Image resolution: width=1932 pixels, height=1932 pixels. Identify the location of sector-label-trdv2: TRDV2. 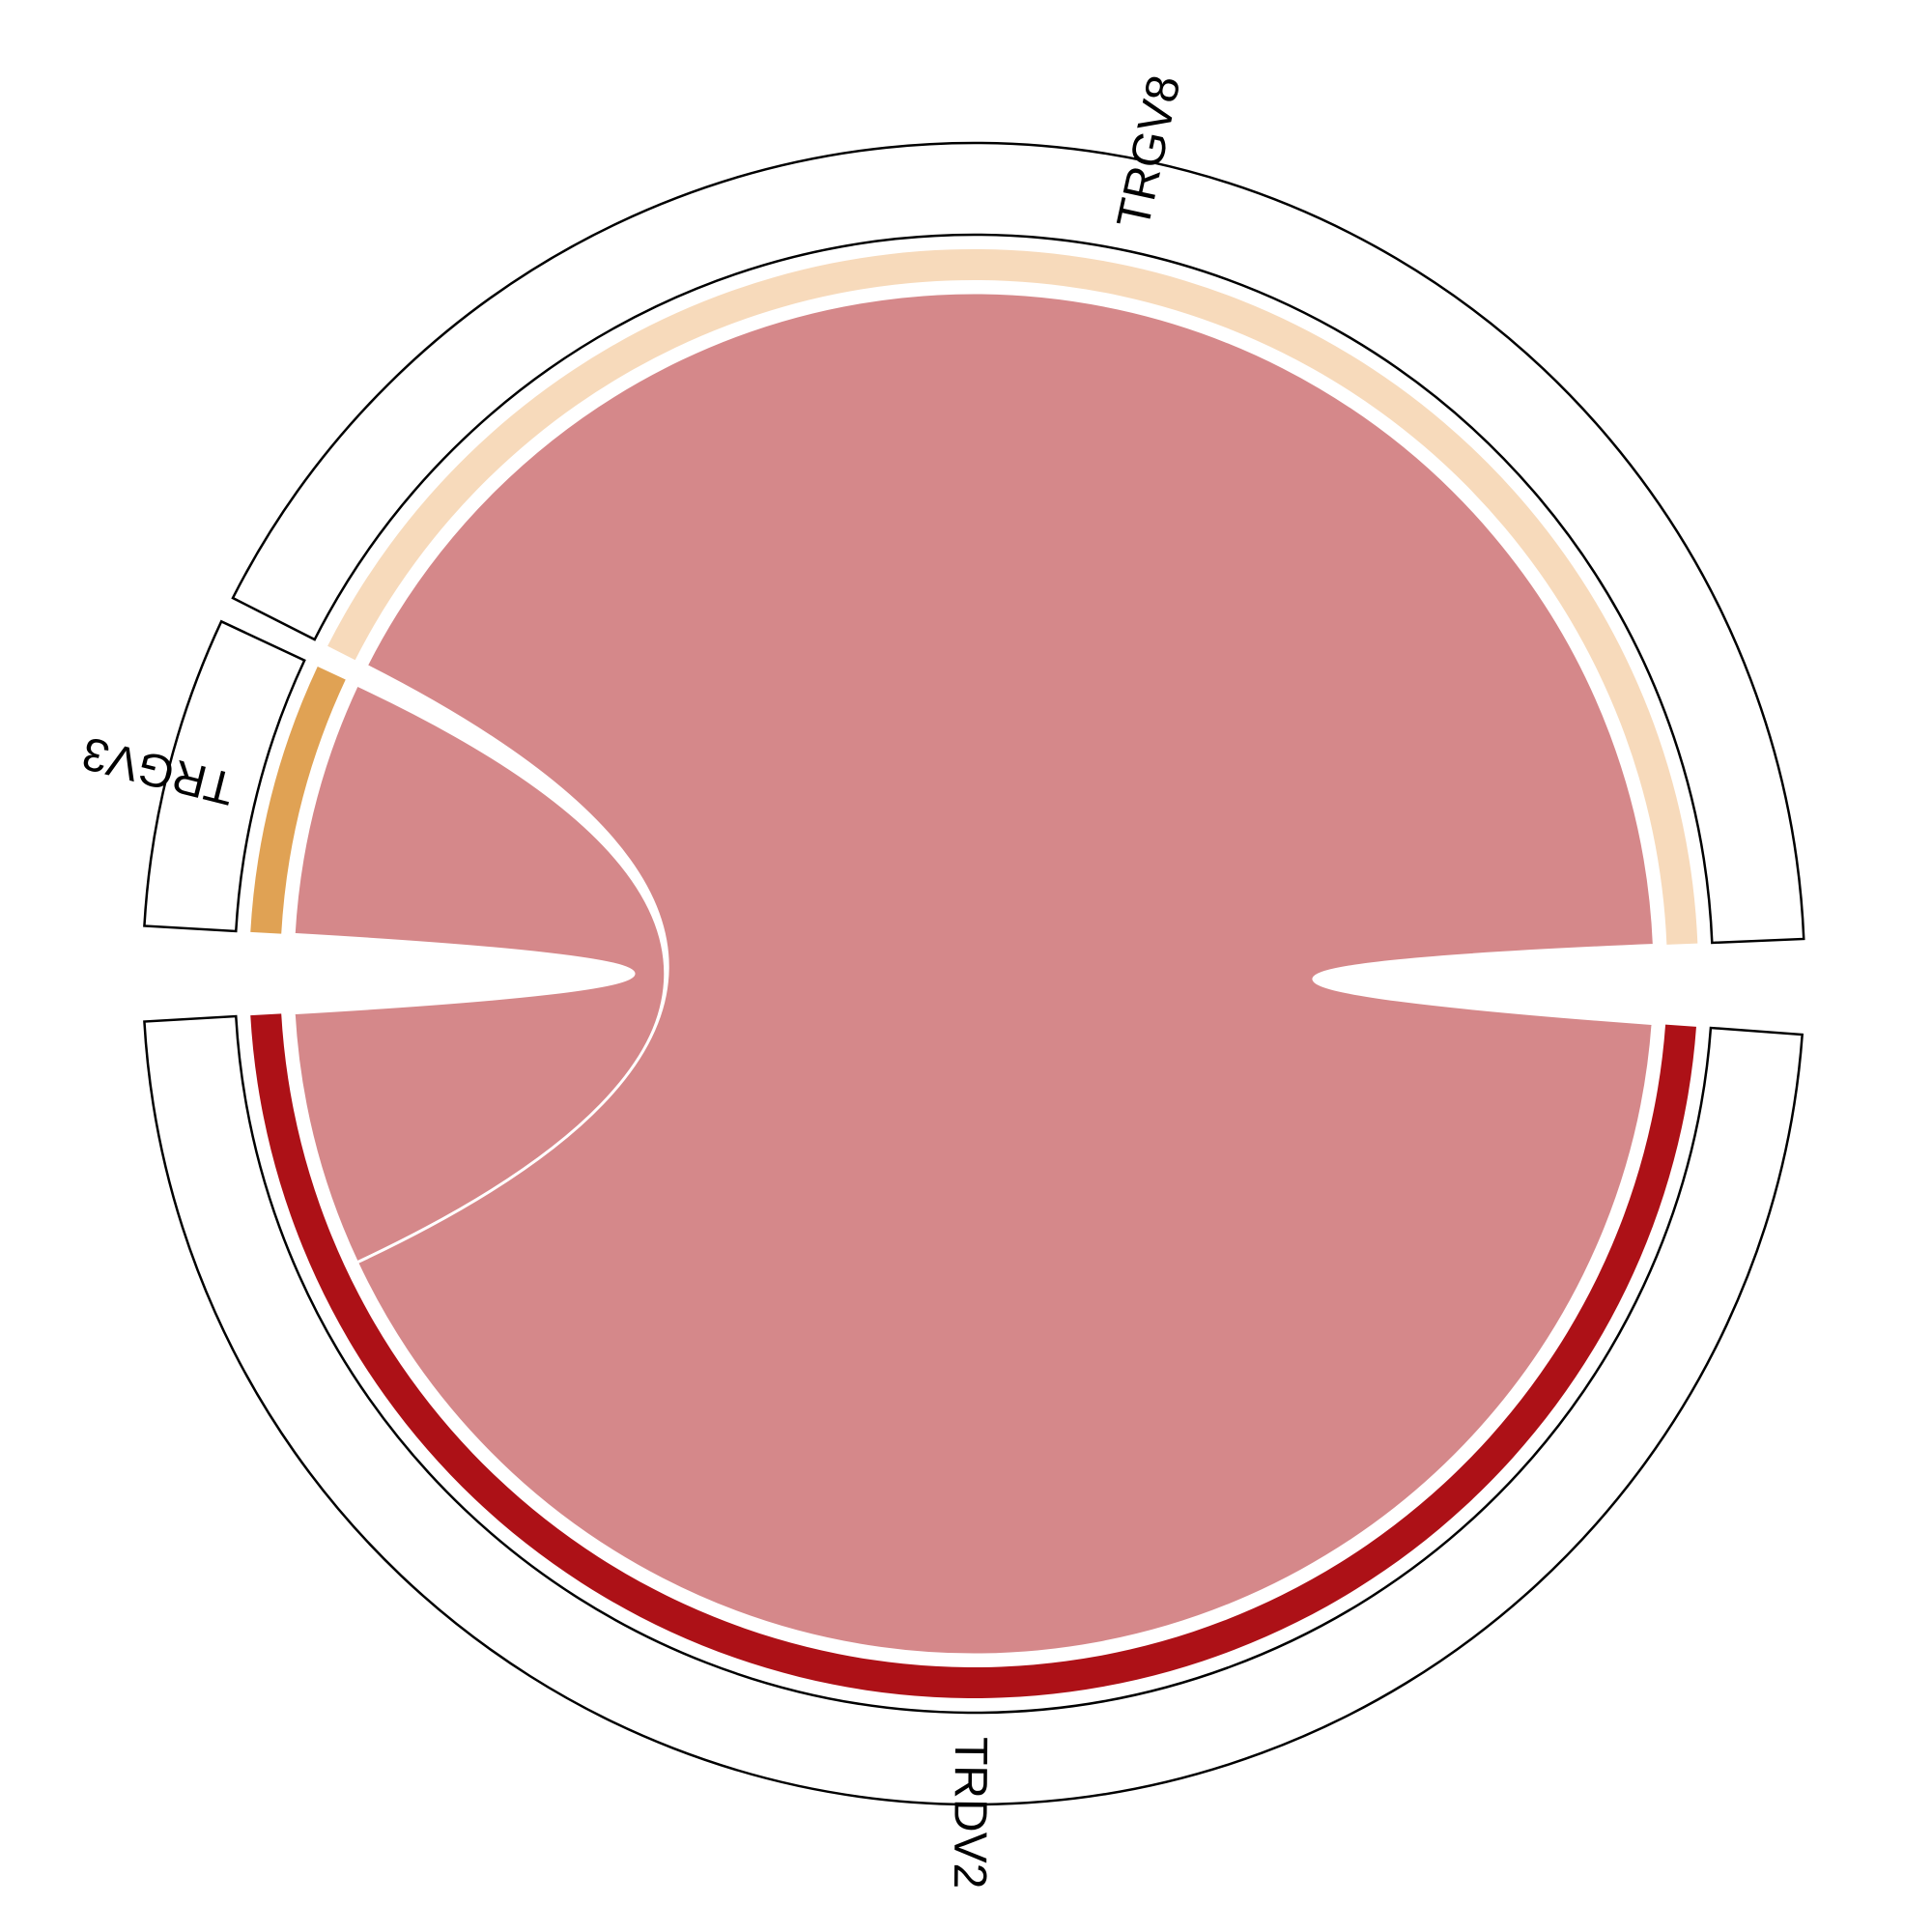
(970, 1813).